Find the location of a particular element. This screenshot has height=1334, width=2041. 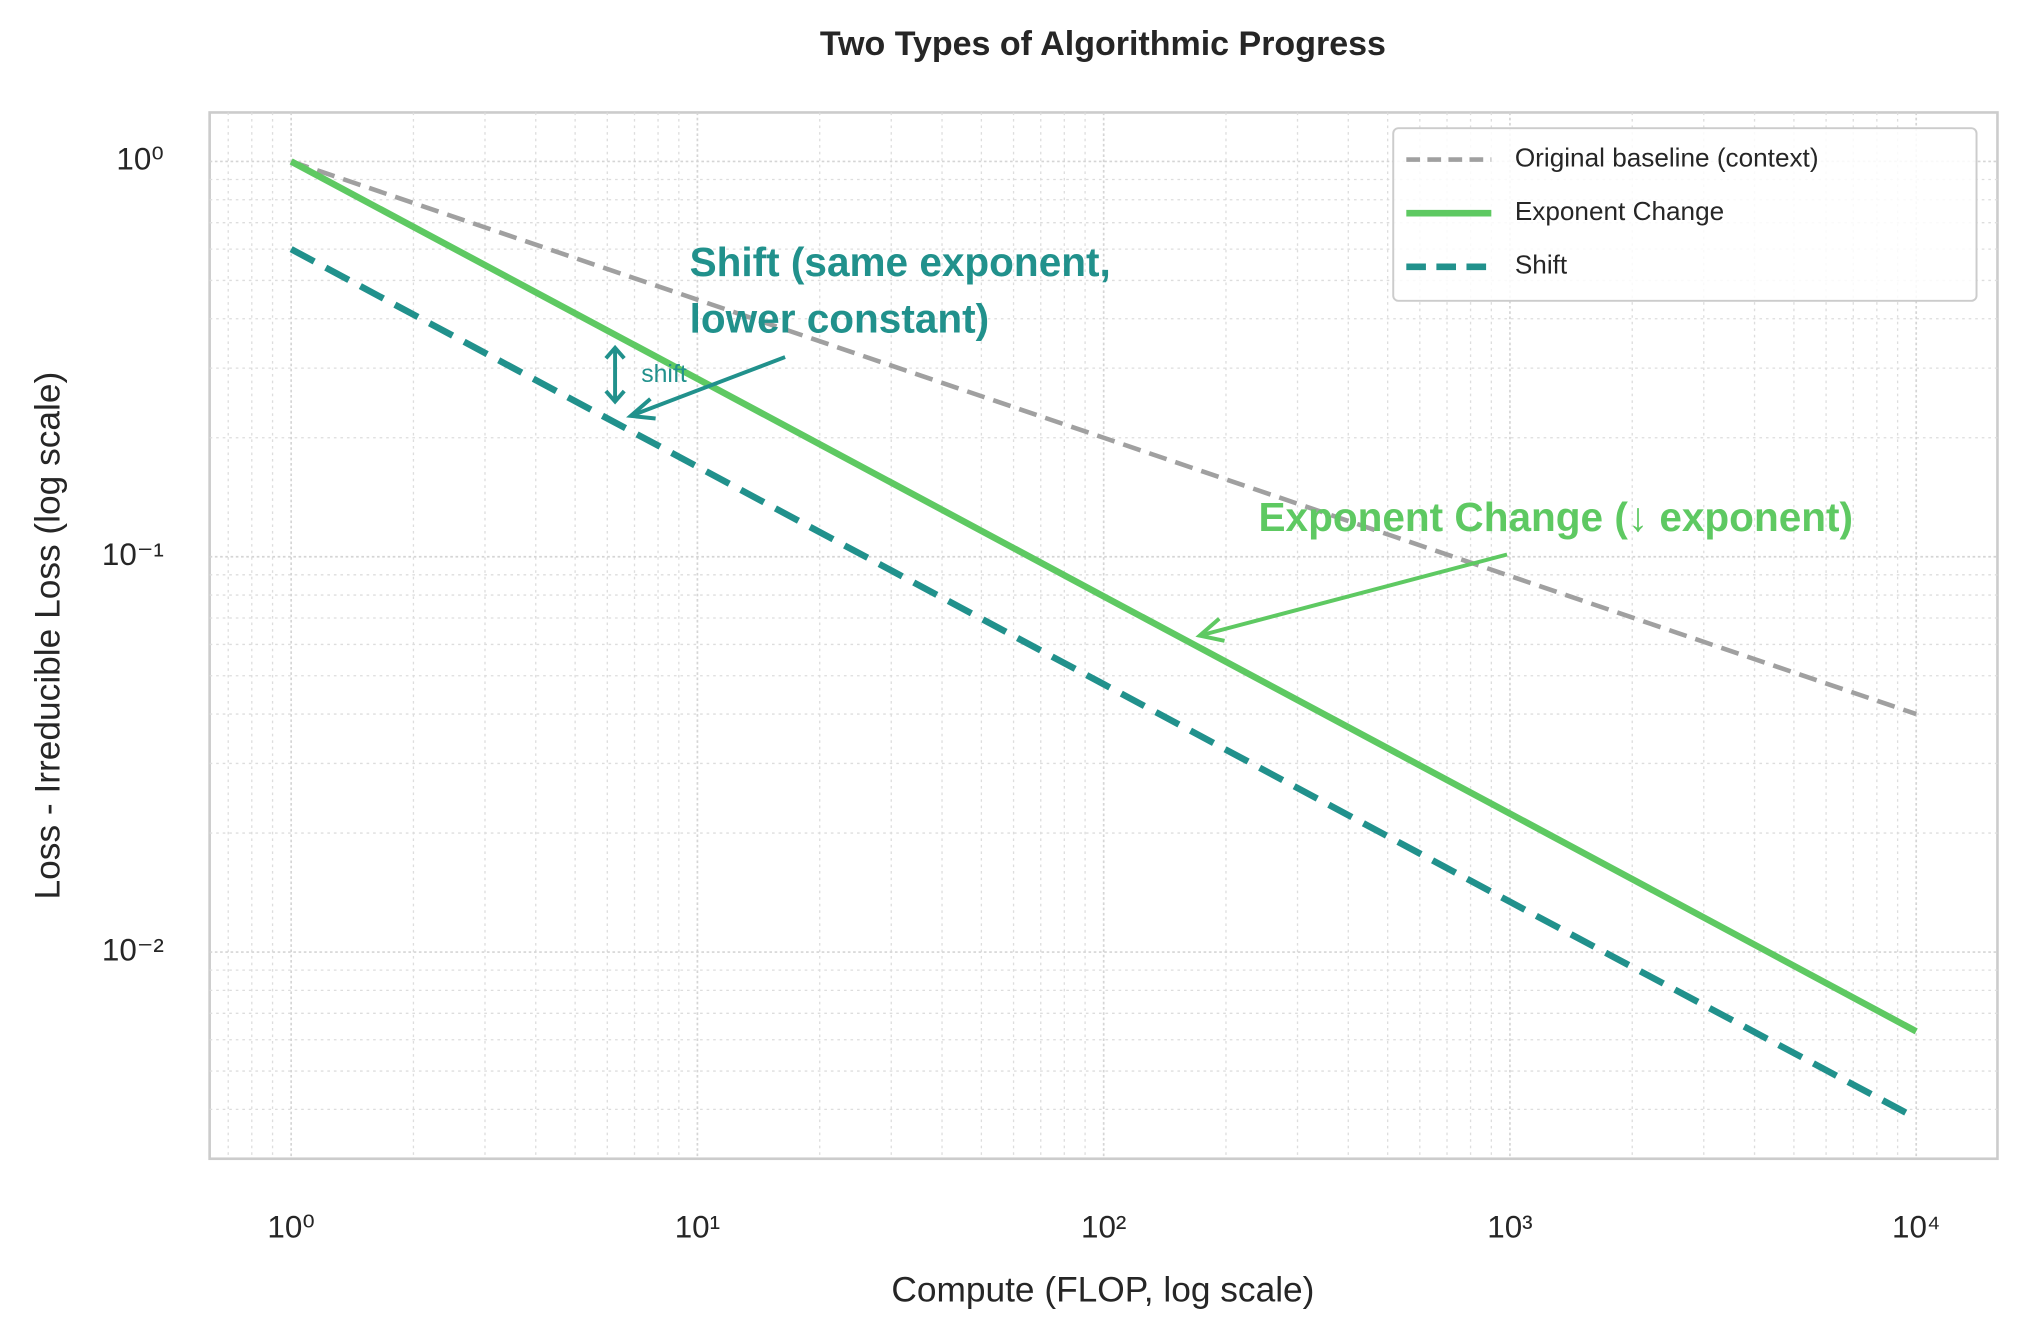

x-axis-label: Compute (FLOP, log scale) is located at coordinates (1102, 1289).